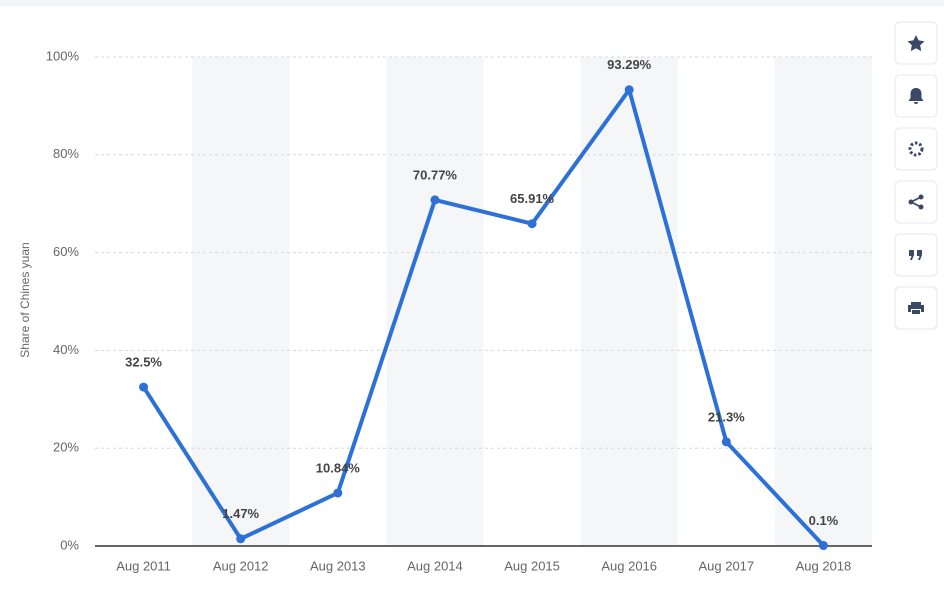 The width and height of the screenshot is (944, 599). Describe the element at coordinates (916, 175) in the screenshot. I see `toolbar` at that location.